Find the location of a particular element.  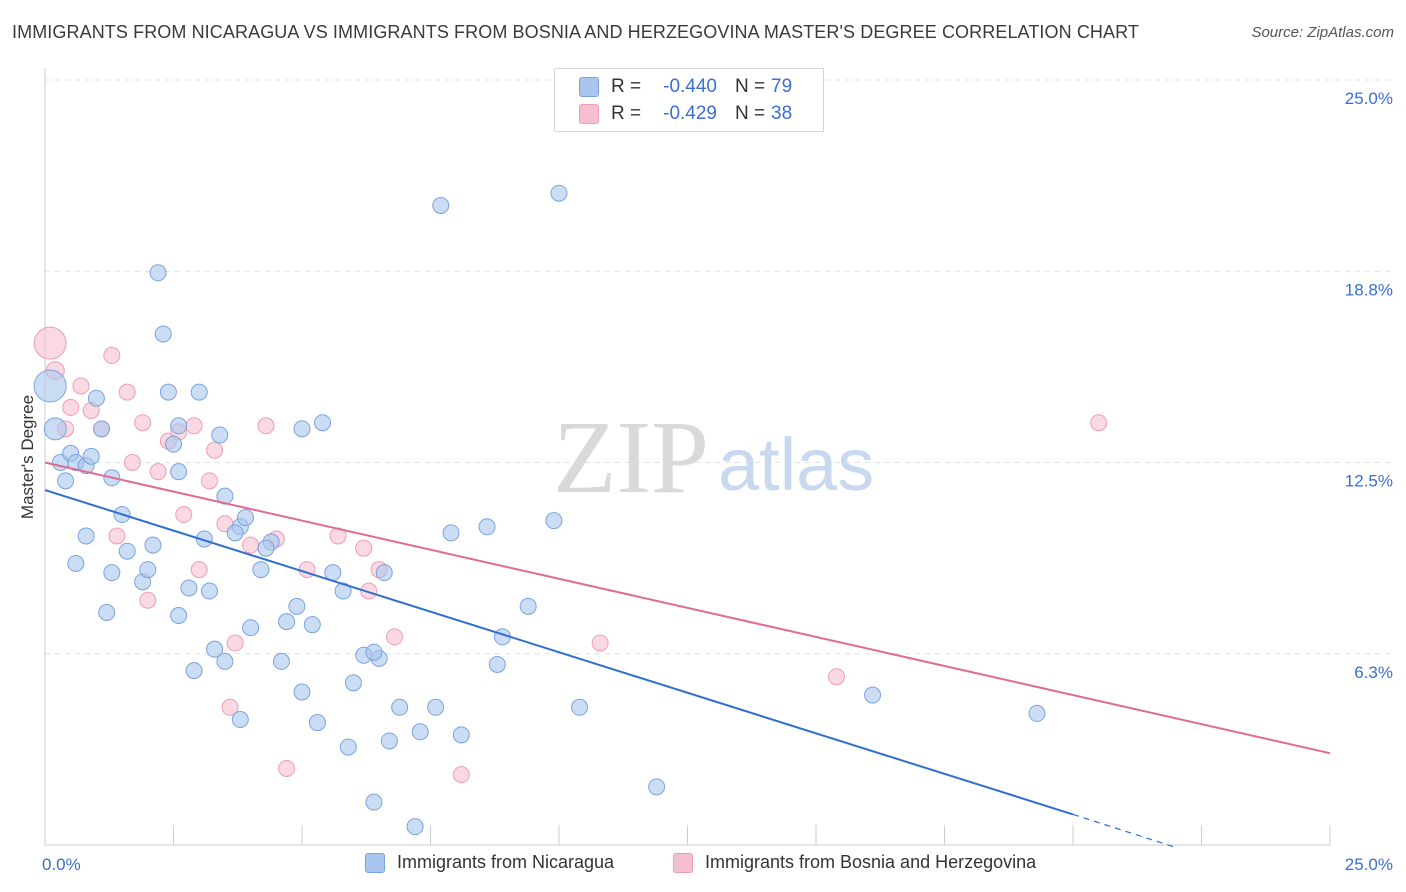

legend-row-pink: R = -0.429 N = 38 is located at coordinates (685, 114).